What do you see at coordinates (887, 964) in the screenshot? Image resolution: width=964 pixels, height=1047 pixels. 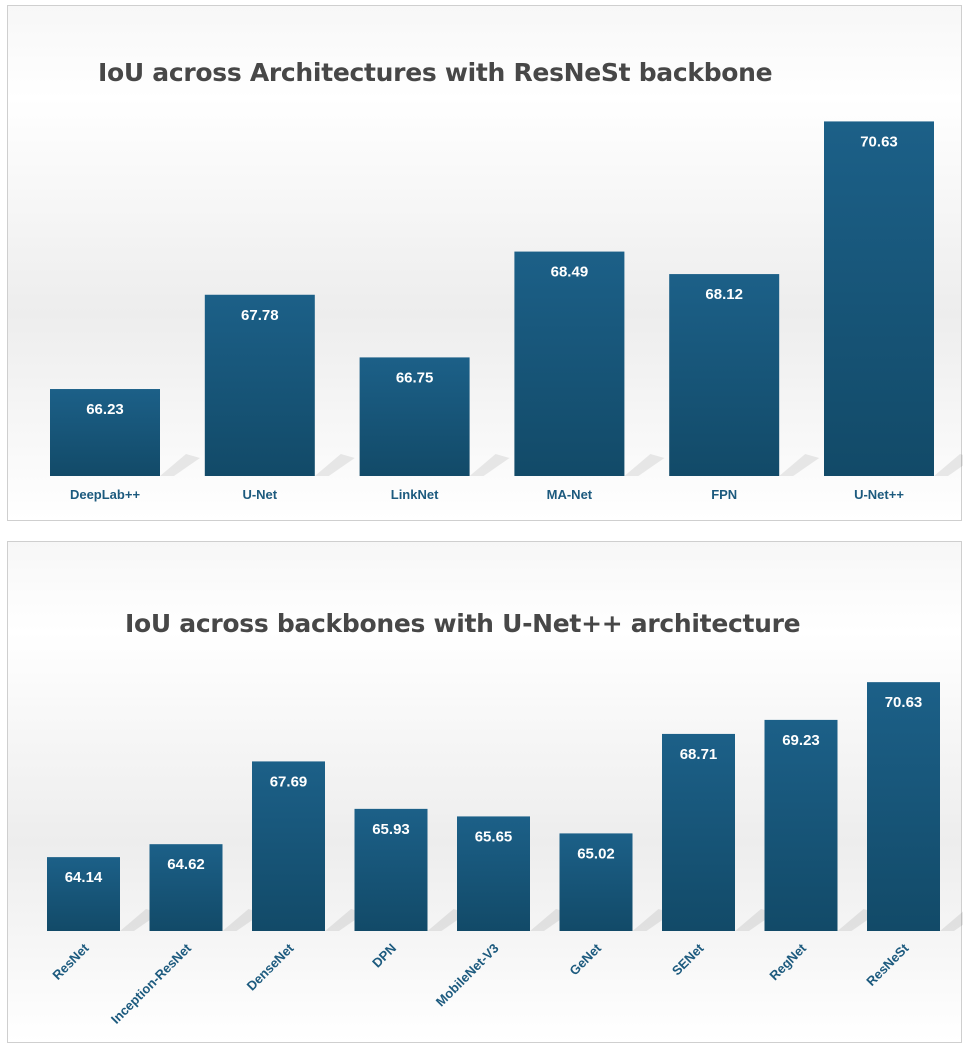 I see `x-tick-label: ResNeSt` at bounding box center [887, 964].